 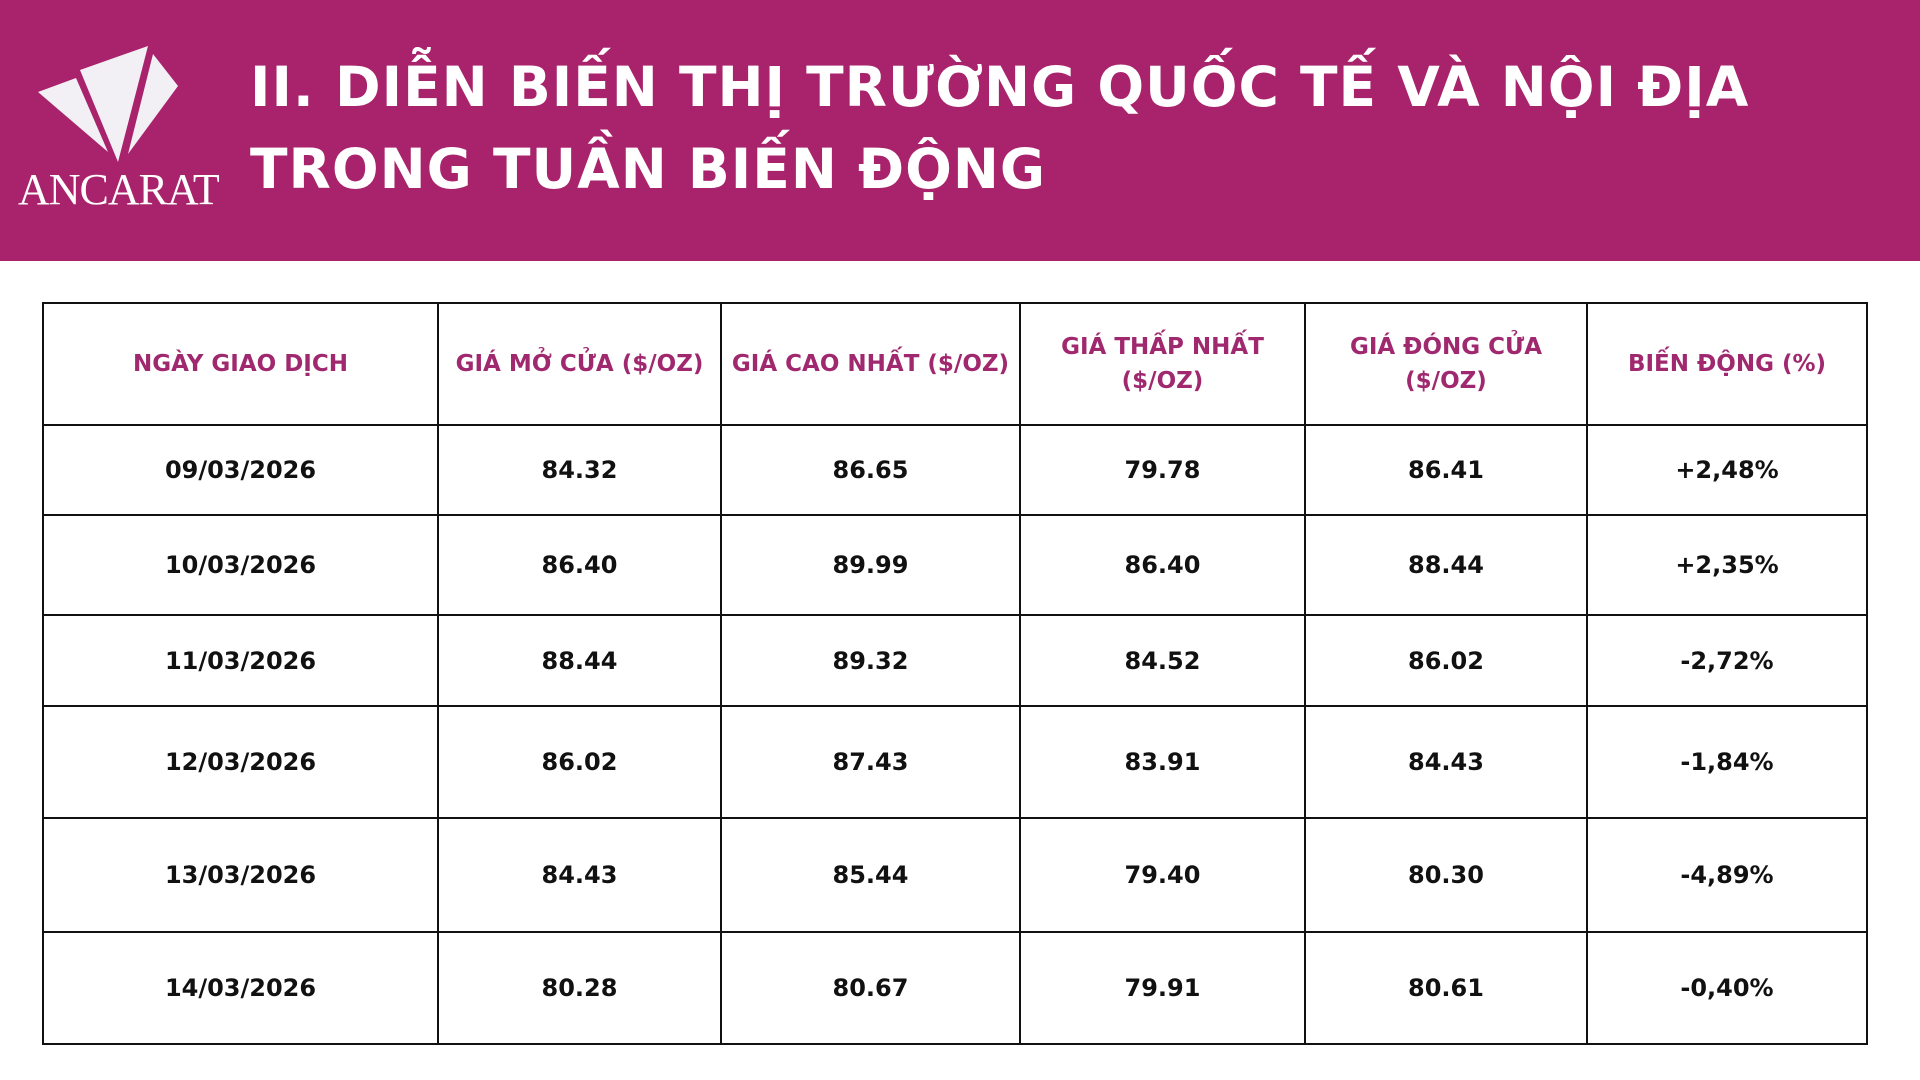 What do you see at coordinates (240, 988) in the screenshot?
I see `cell-date: 14/03/2026` at bounding box center [240, 988].